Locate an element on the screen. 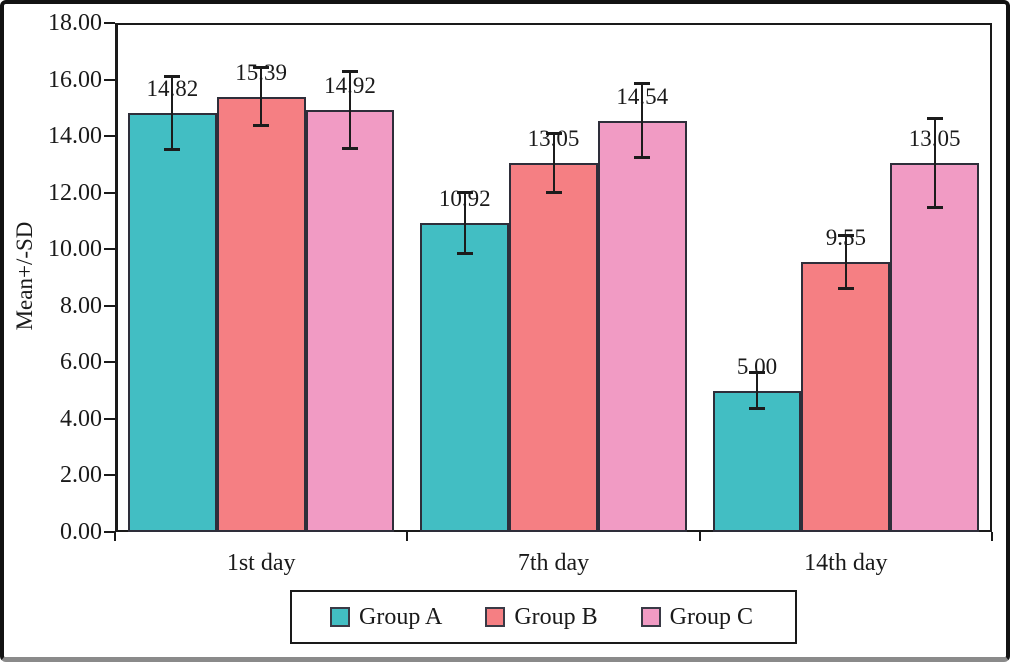 The width and height of the screenshot is (1010, 662). legend-label-group-a: Group A is located at coordinates (401, 616).